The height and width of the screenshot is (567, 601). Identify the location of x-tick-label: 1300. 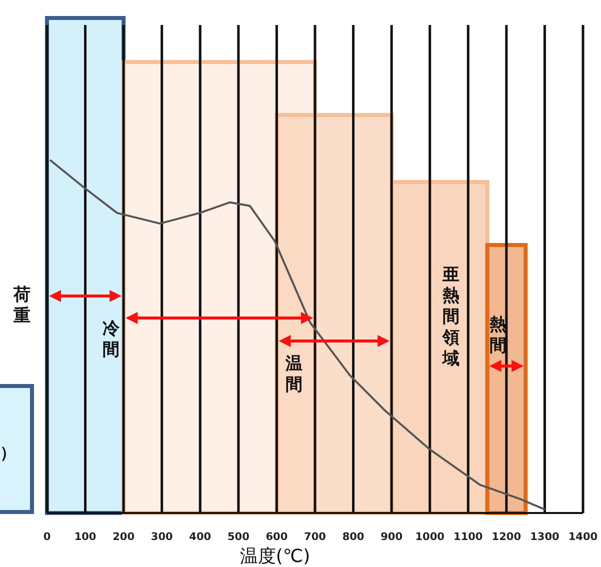
(545, 537).